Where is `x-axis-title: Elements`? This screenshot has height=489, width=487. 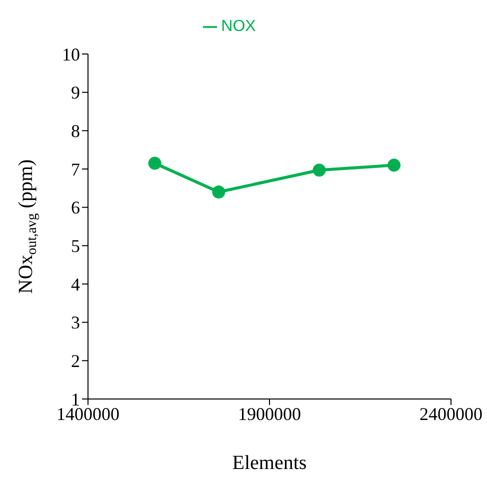
x-axis-title: Elements is located at coordinates (269, 463).